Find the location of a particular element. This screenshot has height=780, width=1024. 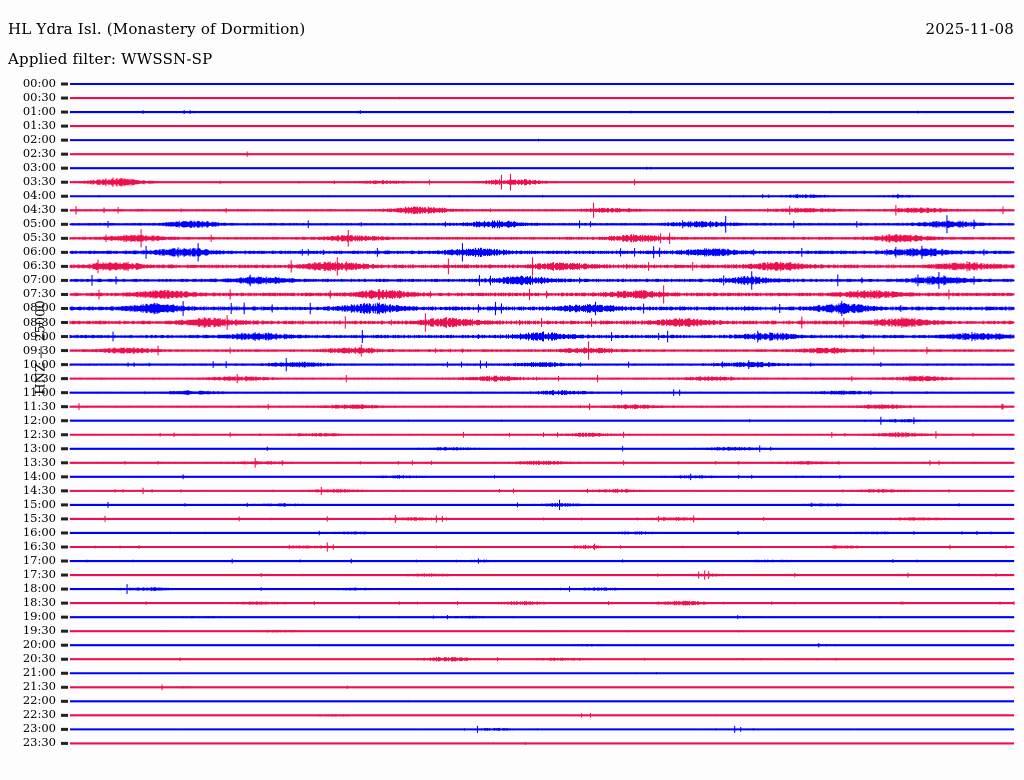

time-label: 04:00 is located at coordinates (39, 195).